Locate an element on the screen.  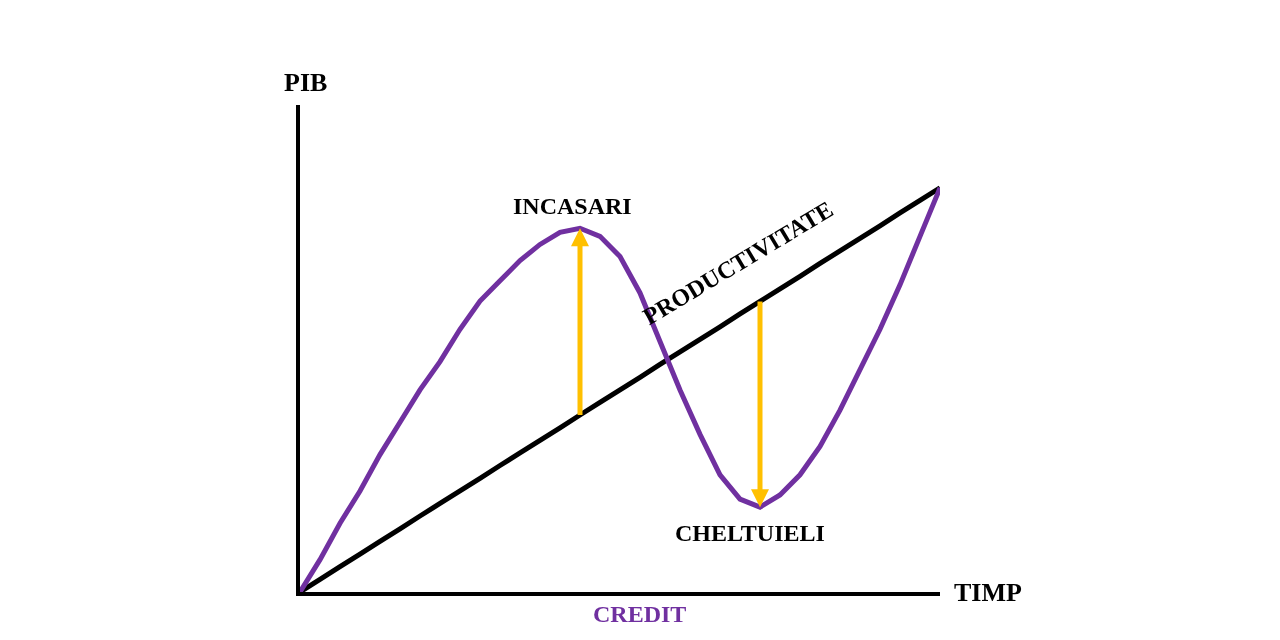
annotation: INCASARI is located at coordinates (572, 206).